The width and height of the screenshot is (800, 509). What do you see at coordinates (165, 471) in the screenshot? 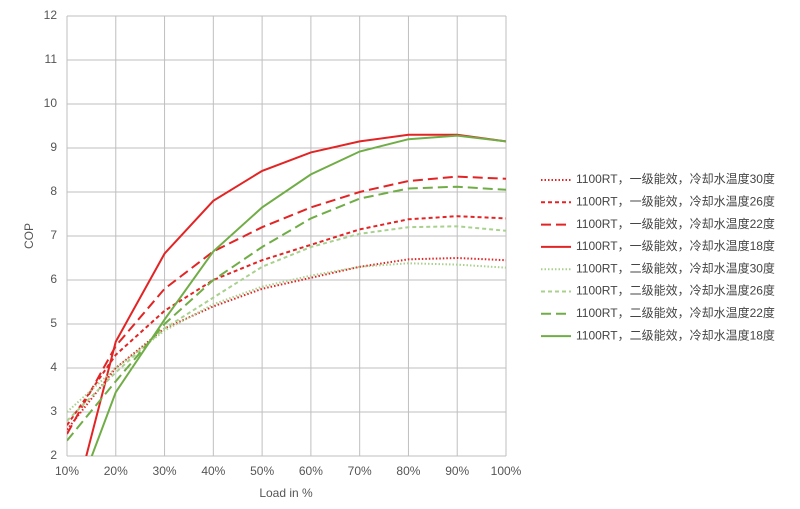
I see `x-tick-label: 30%` at bounding box center [165, 471].